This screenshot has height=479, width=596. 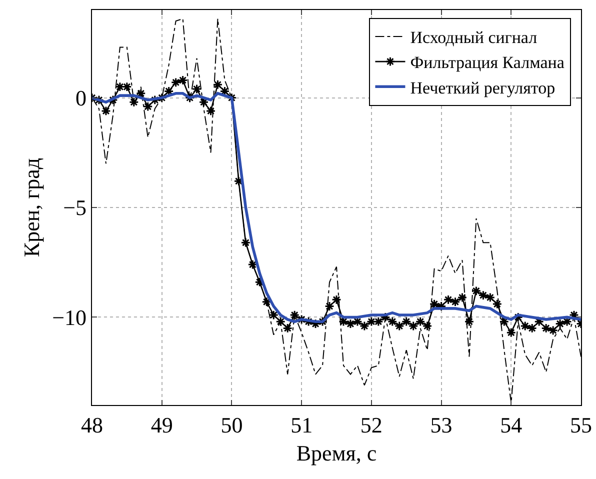 I want to click on x-tick-label: 53, so click(x=441, y=425).